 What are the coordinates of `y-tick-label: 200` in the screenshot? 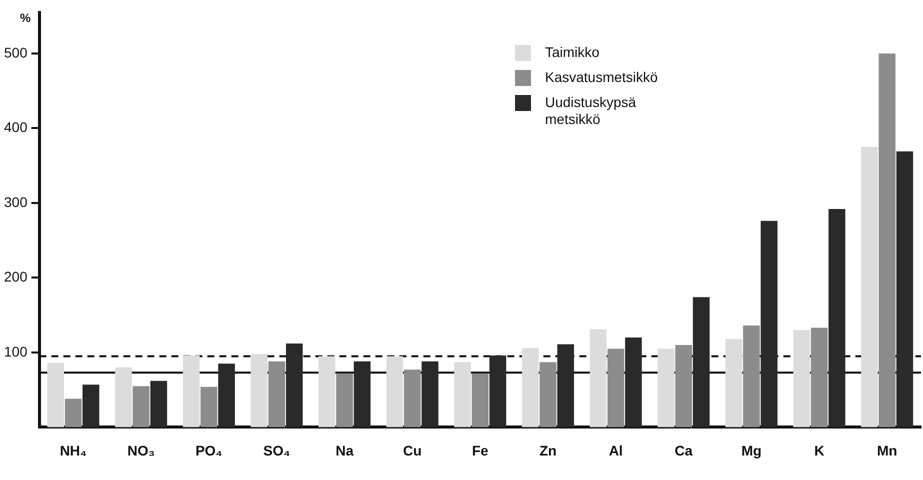 It's located at (16, 276).